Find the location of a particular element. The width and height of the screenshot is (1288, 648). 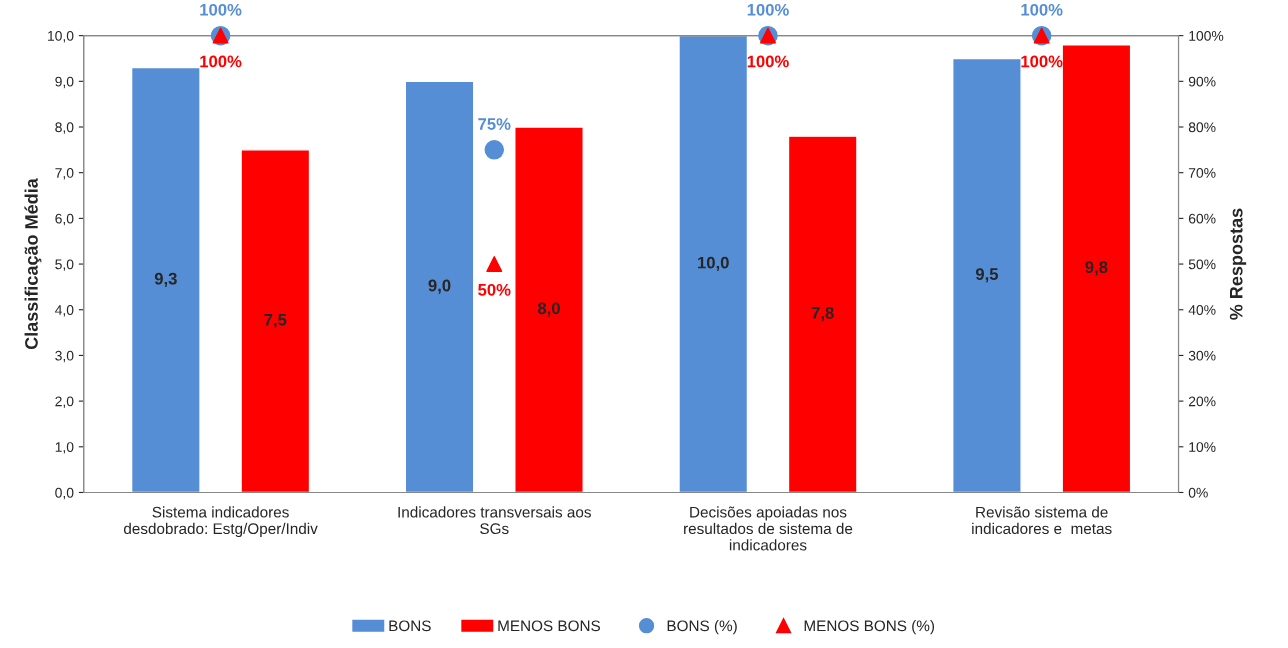

x-tick-label: Indicadores transversais aos SGs is located at coordinates (494, 520).